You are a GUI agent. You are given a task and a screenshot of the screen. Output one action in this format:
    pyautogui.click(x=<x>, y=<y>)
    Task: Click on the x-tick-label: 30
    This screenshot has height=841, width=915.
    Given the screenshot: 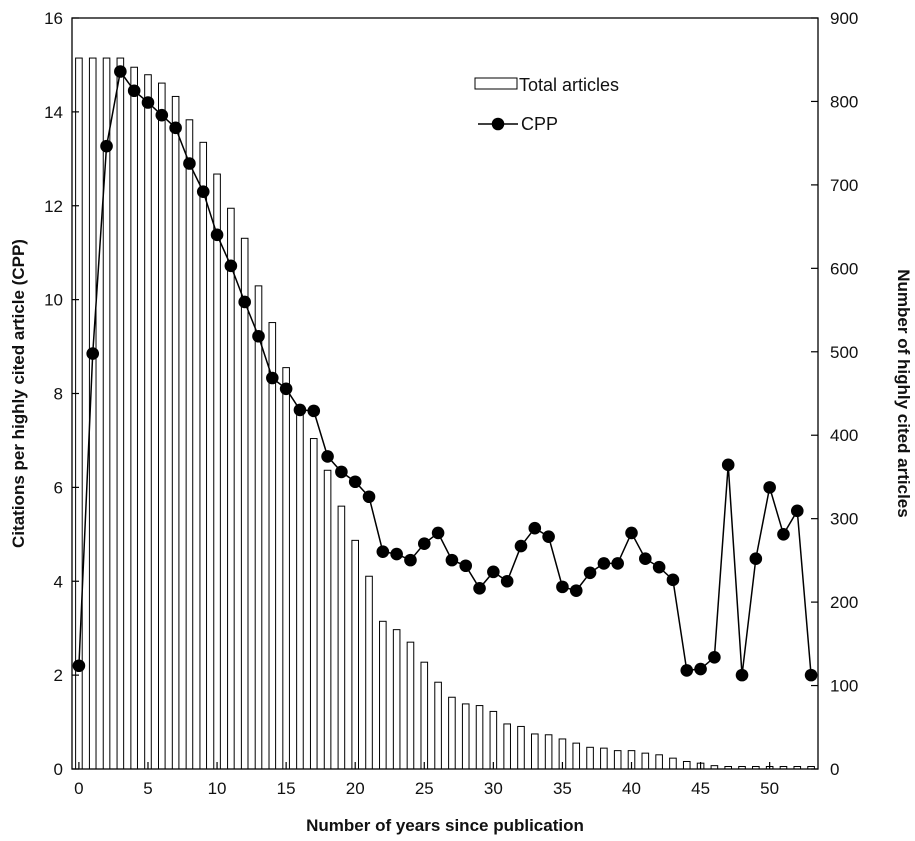 What is the action you would take?
    pyautogui.click(x=493, y=788)
    